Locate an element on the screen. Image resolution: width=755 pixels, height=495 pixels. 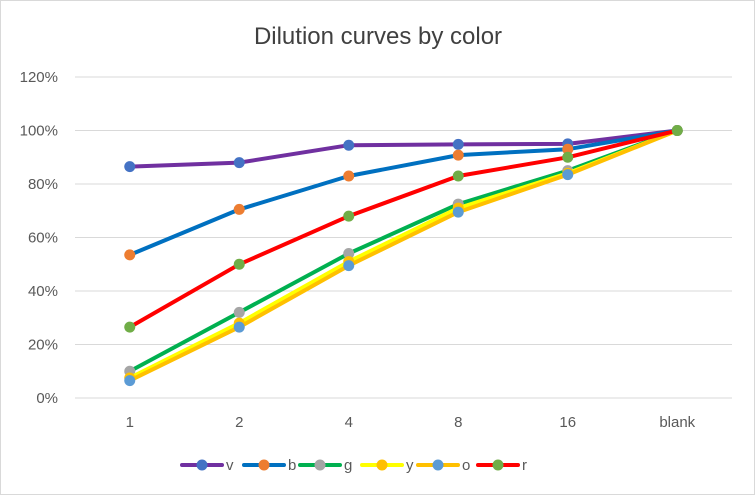
legend-entry-g: g is located at coordinates (325, 465).